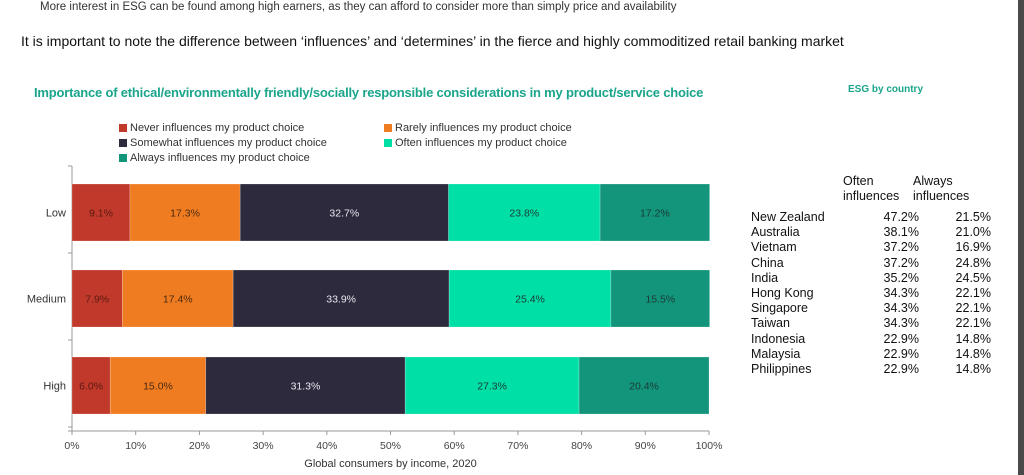 The image size is (1024, 475). Describe the element at coordinates (782, 293) in the screenshot. I see `country-cell: Hong Kong` at that location.